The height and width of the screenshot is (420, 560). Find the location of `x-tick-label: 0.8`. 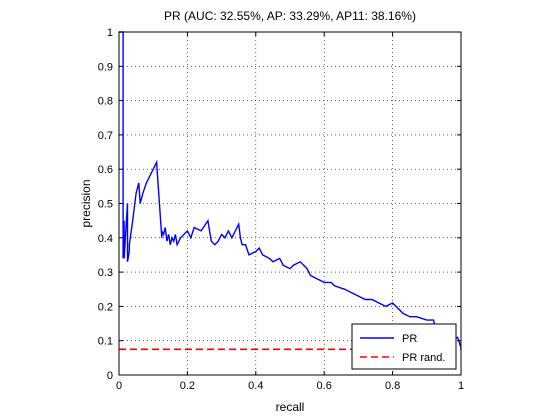

x-tick-label: 0.8 is located at coordinates (392, 386).